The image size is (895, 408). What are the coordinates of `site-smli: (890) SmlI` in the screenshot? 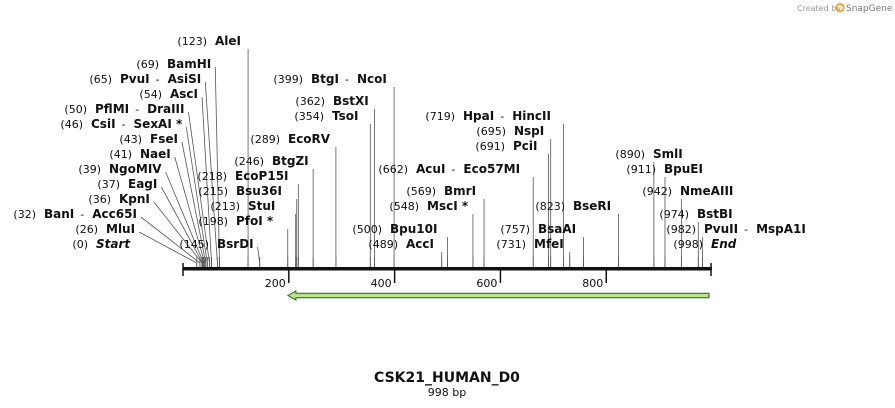 It's located at (649, 207).